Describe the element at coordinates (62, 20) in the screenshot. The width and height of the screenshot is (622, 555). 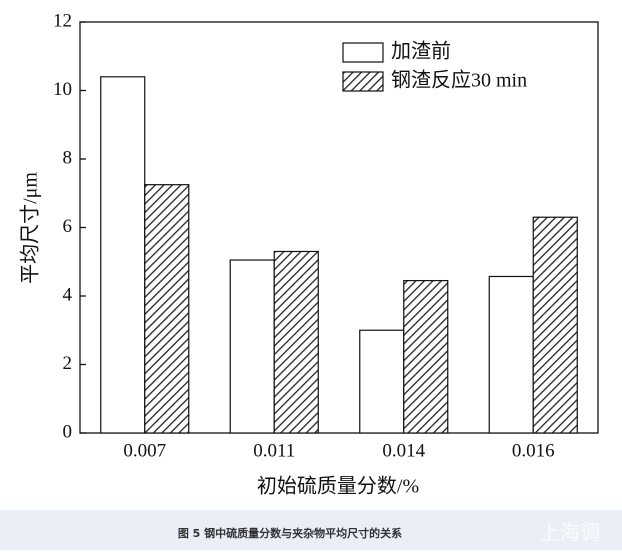
I see `y-tick-label: 12` at that location.